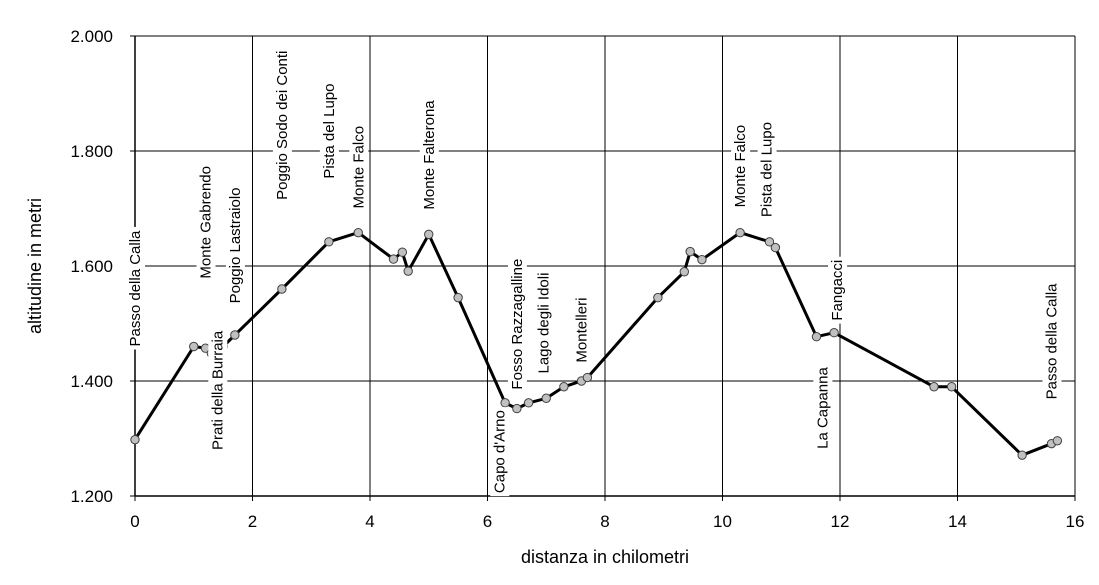 The width and height of the screenshot is (1099, 585). Describe the element at coordinates (840, 521) in the screenshot. I see `x-tick-label: 12` at that location.